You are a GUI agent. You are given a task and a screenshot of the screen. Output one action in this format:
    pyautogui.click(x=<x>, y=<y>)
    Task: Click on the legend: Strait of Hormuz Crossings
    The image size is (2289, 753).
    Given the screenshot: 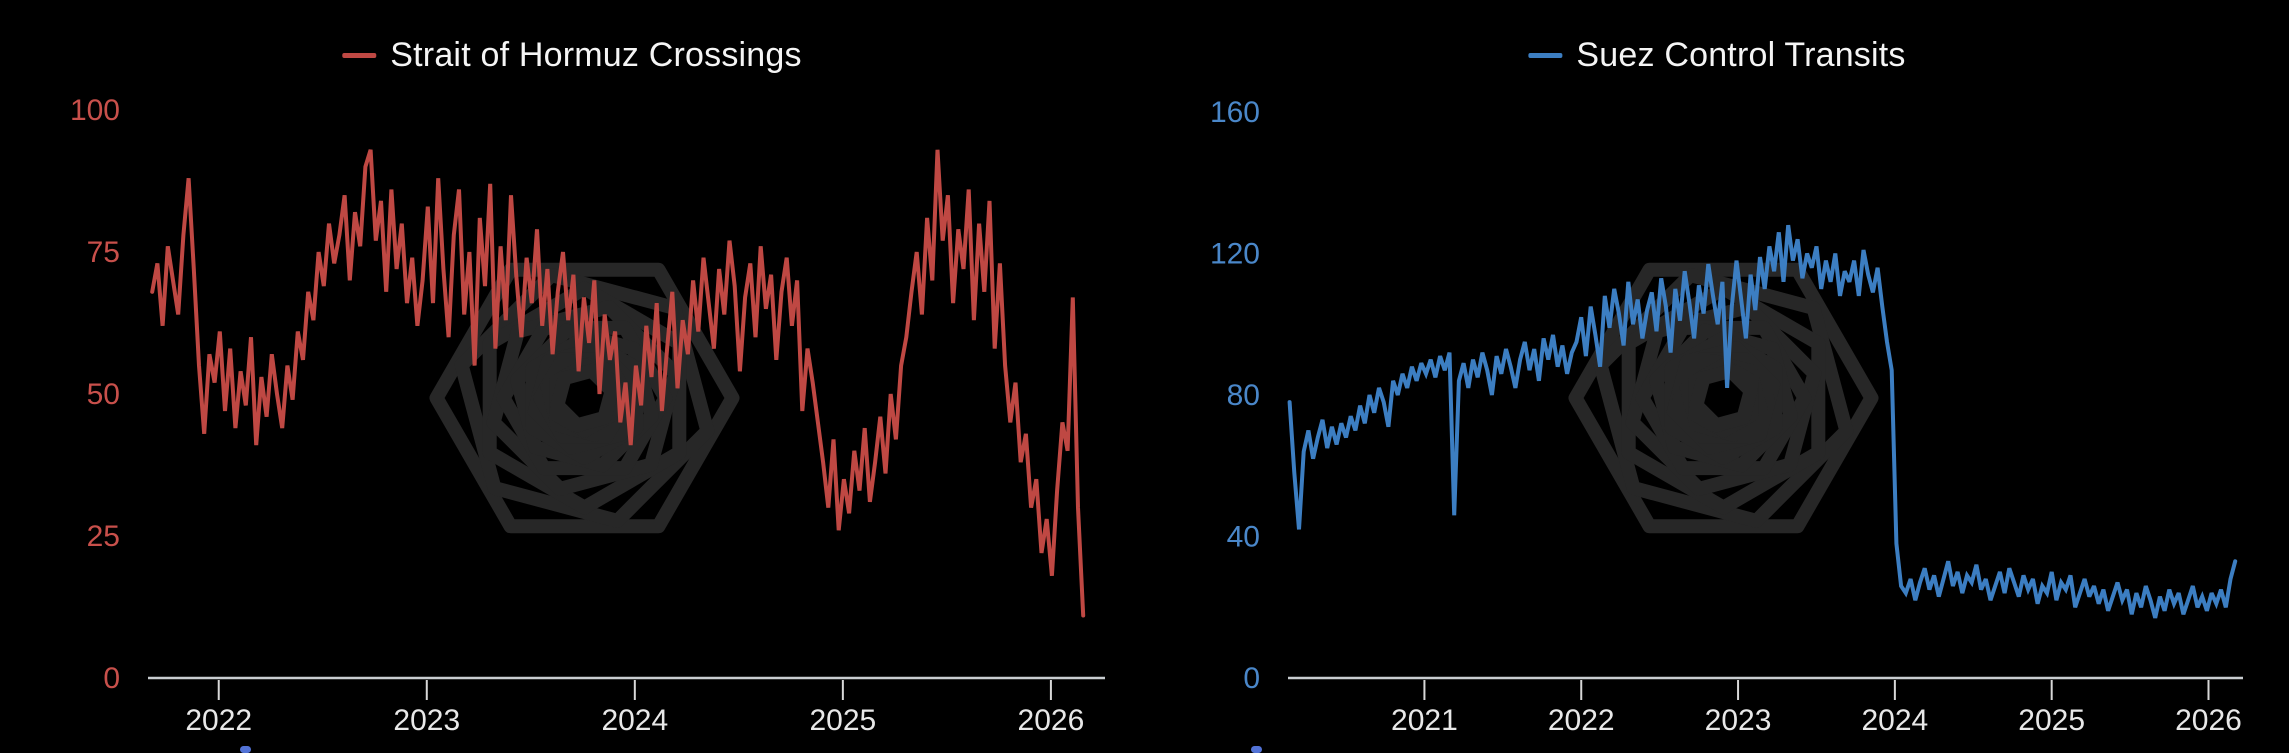 What is the action you would take?
    pyautogui.click(x=572, y=55)
    